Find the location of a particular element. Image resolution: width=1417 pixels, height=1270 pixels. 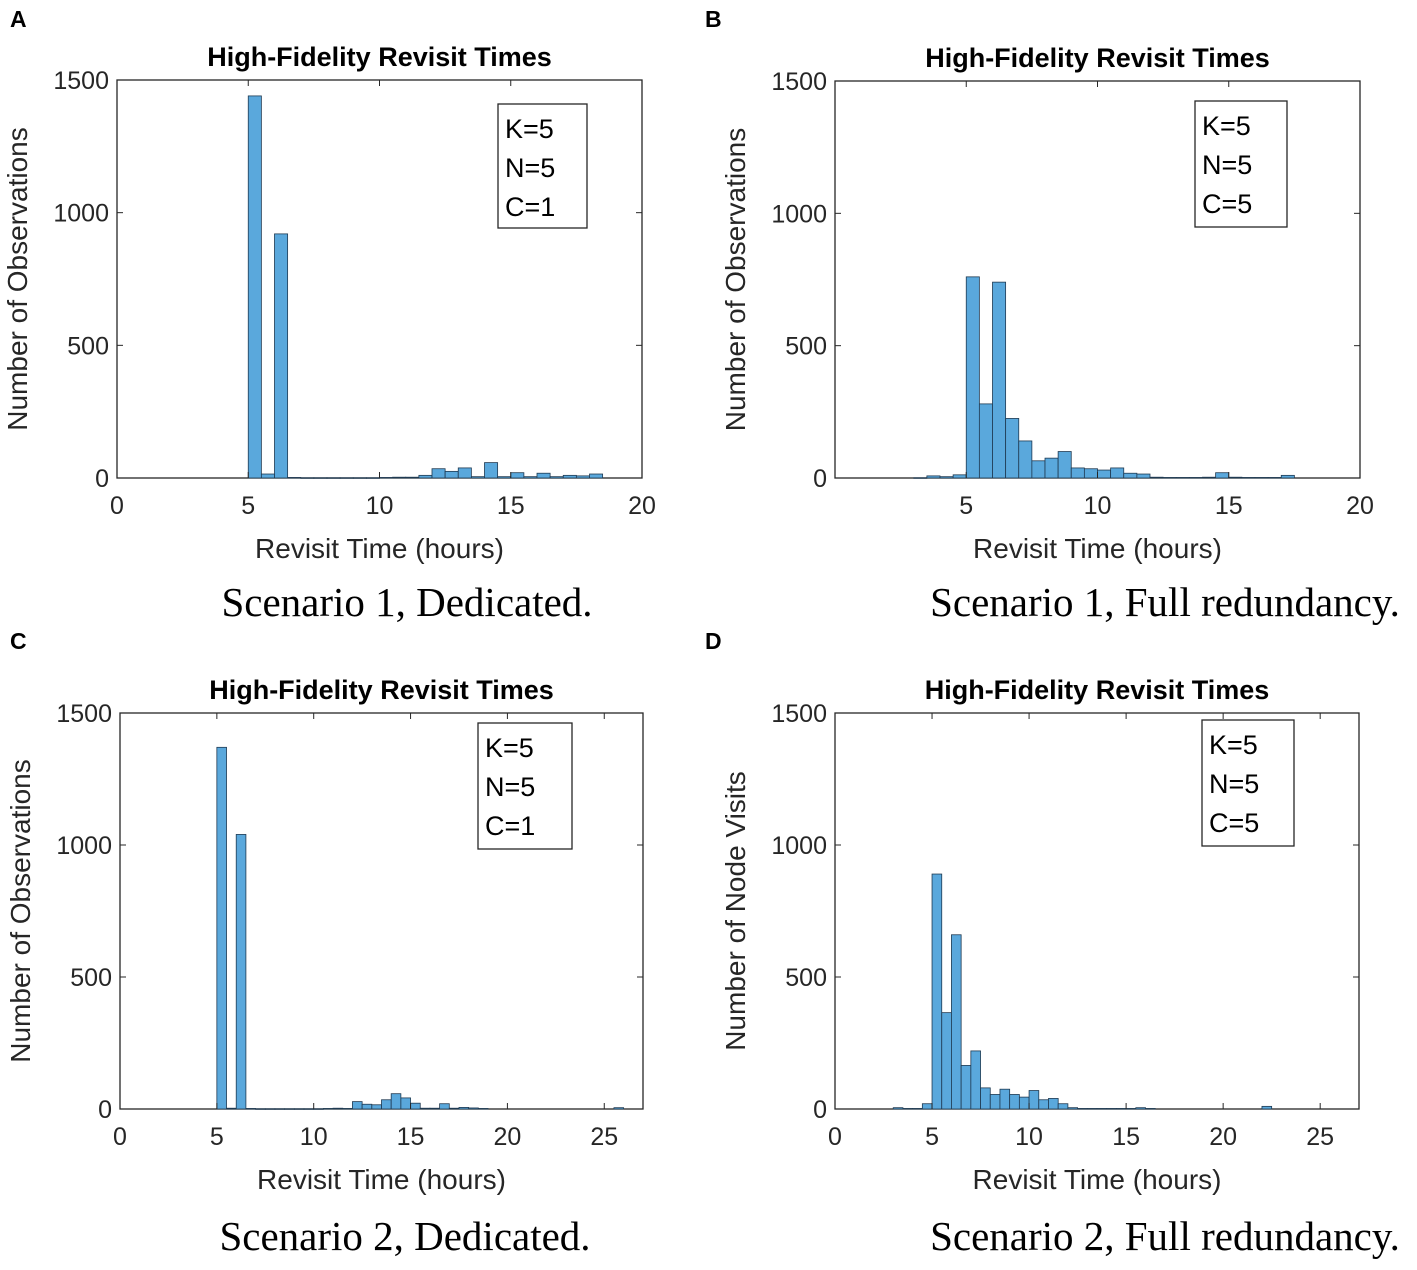

x-tick-label: 20 is located at coordinates (642, 506).